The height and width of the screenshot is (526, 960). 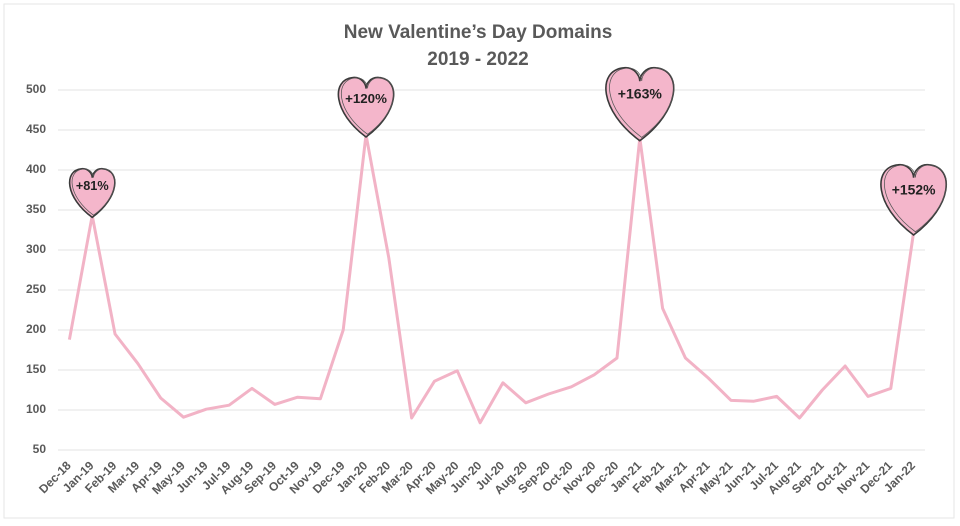 I want to click on annotation-label: +152%, so click(x=914, y=189).